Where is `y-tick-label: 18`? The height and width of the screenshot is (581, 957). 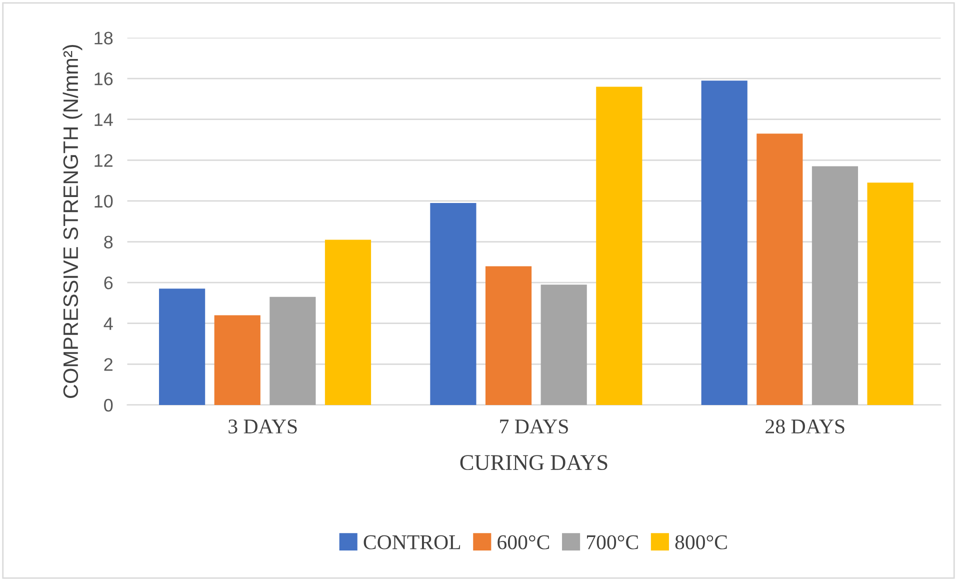
y-tick-label: 18 is located at coordinates (103, 38).